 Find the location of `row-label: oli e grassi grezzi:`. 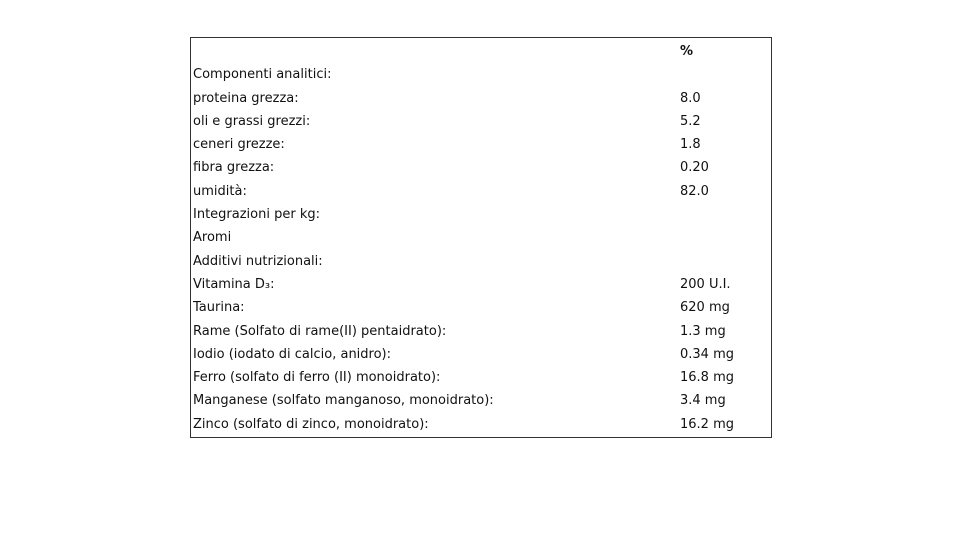

row-label: oli e grassi grezzi: is located at coordinates (252, 121).